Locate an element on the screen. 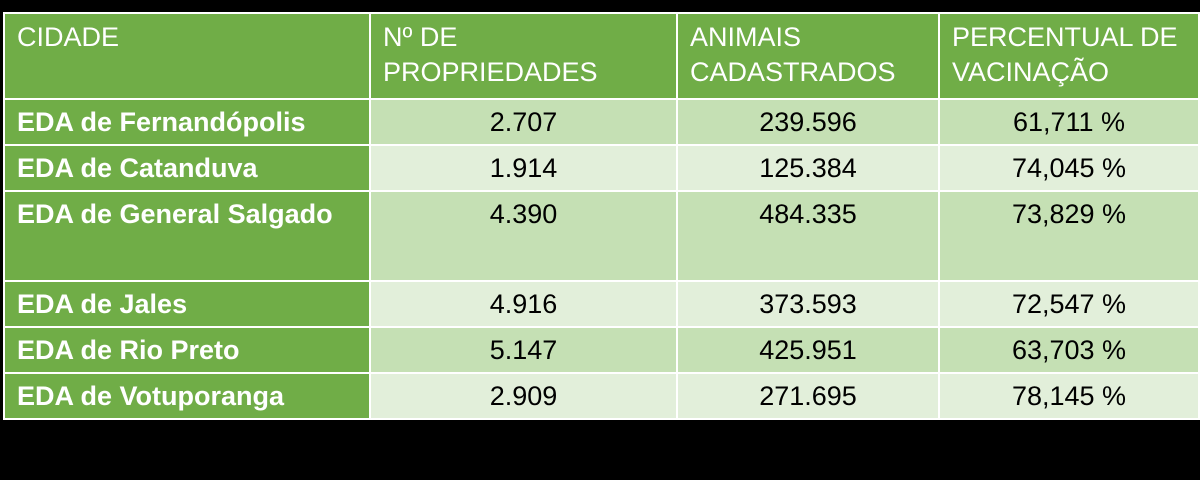 The image size is (1200, 480). vaccination-cell: 74,045 % is located at coordinates (1069, 168).